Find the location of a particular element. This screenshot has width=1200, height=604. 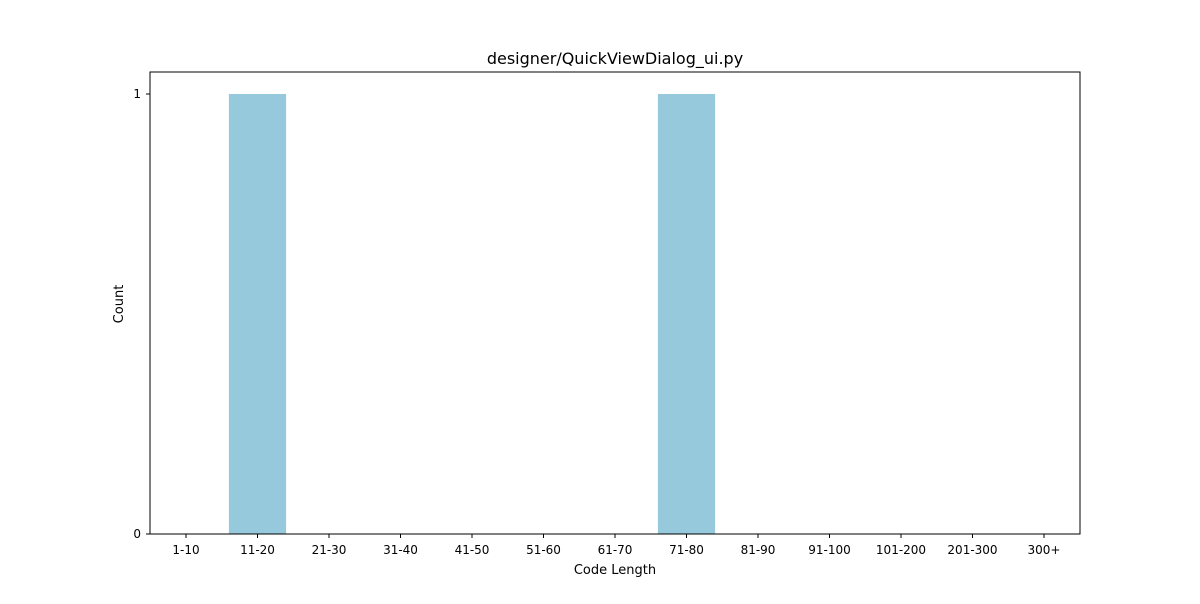

x-tick-label: 21-30 is located at coordinates (329, 550).